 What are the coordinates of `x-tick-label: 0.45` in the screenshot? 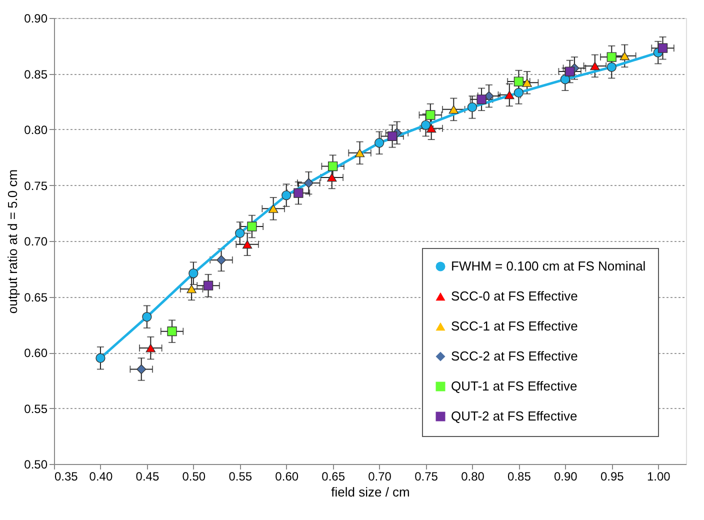 It's located at (148, 477).